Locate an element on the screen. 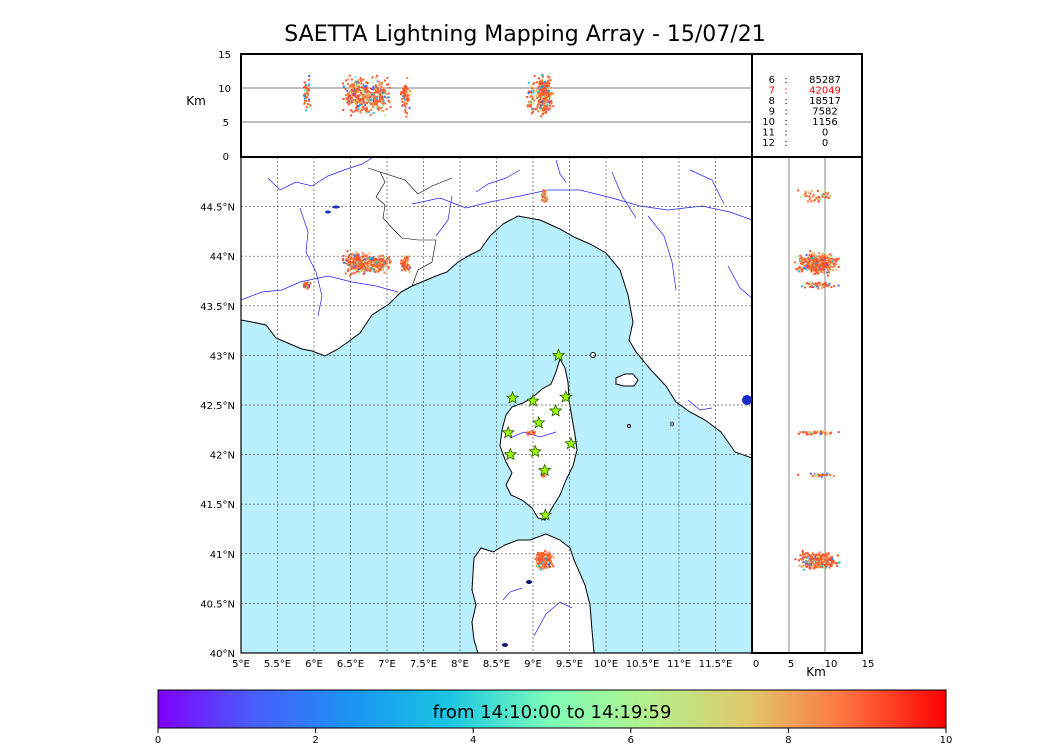 The image size is (1050, 750). longitude-tick-label: 9°E is located at coordinates (533, 664).